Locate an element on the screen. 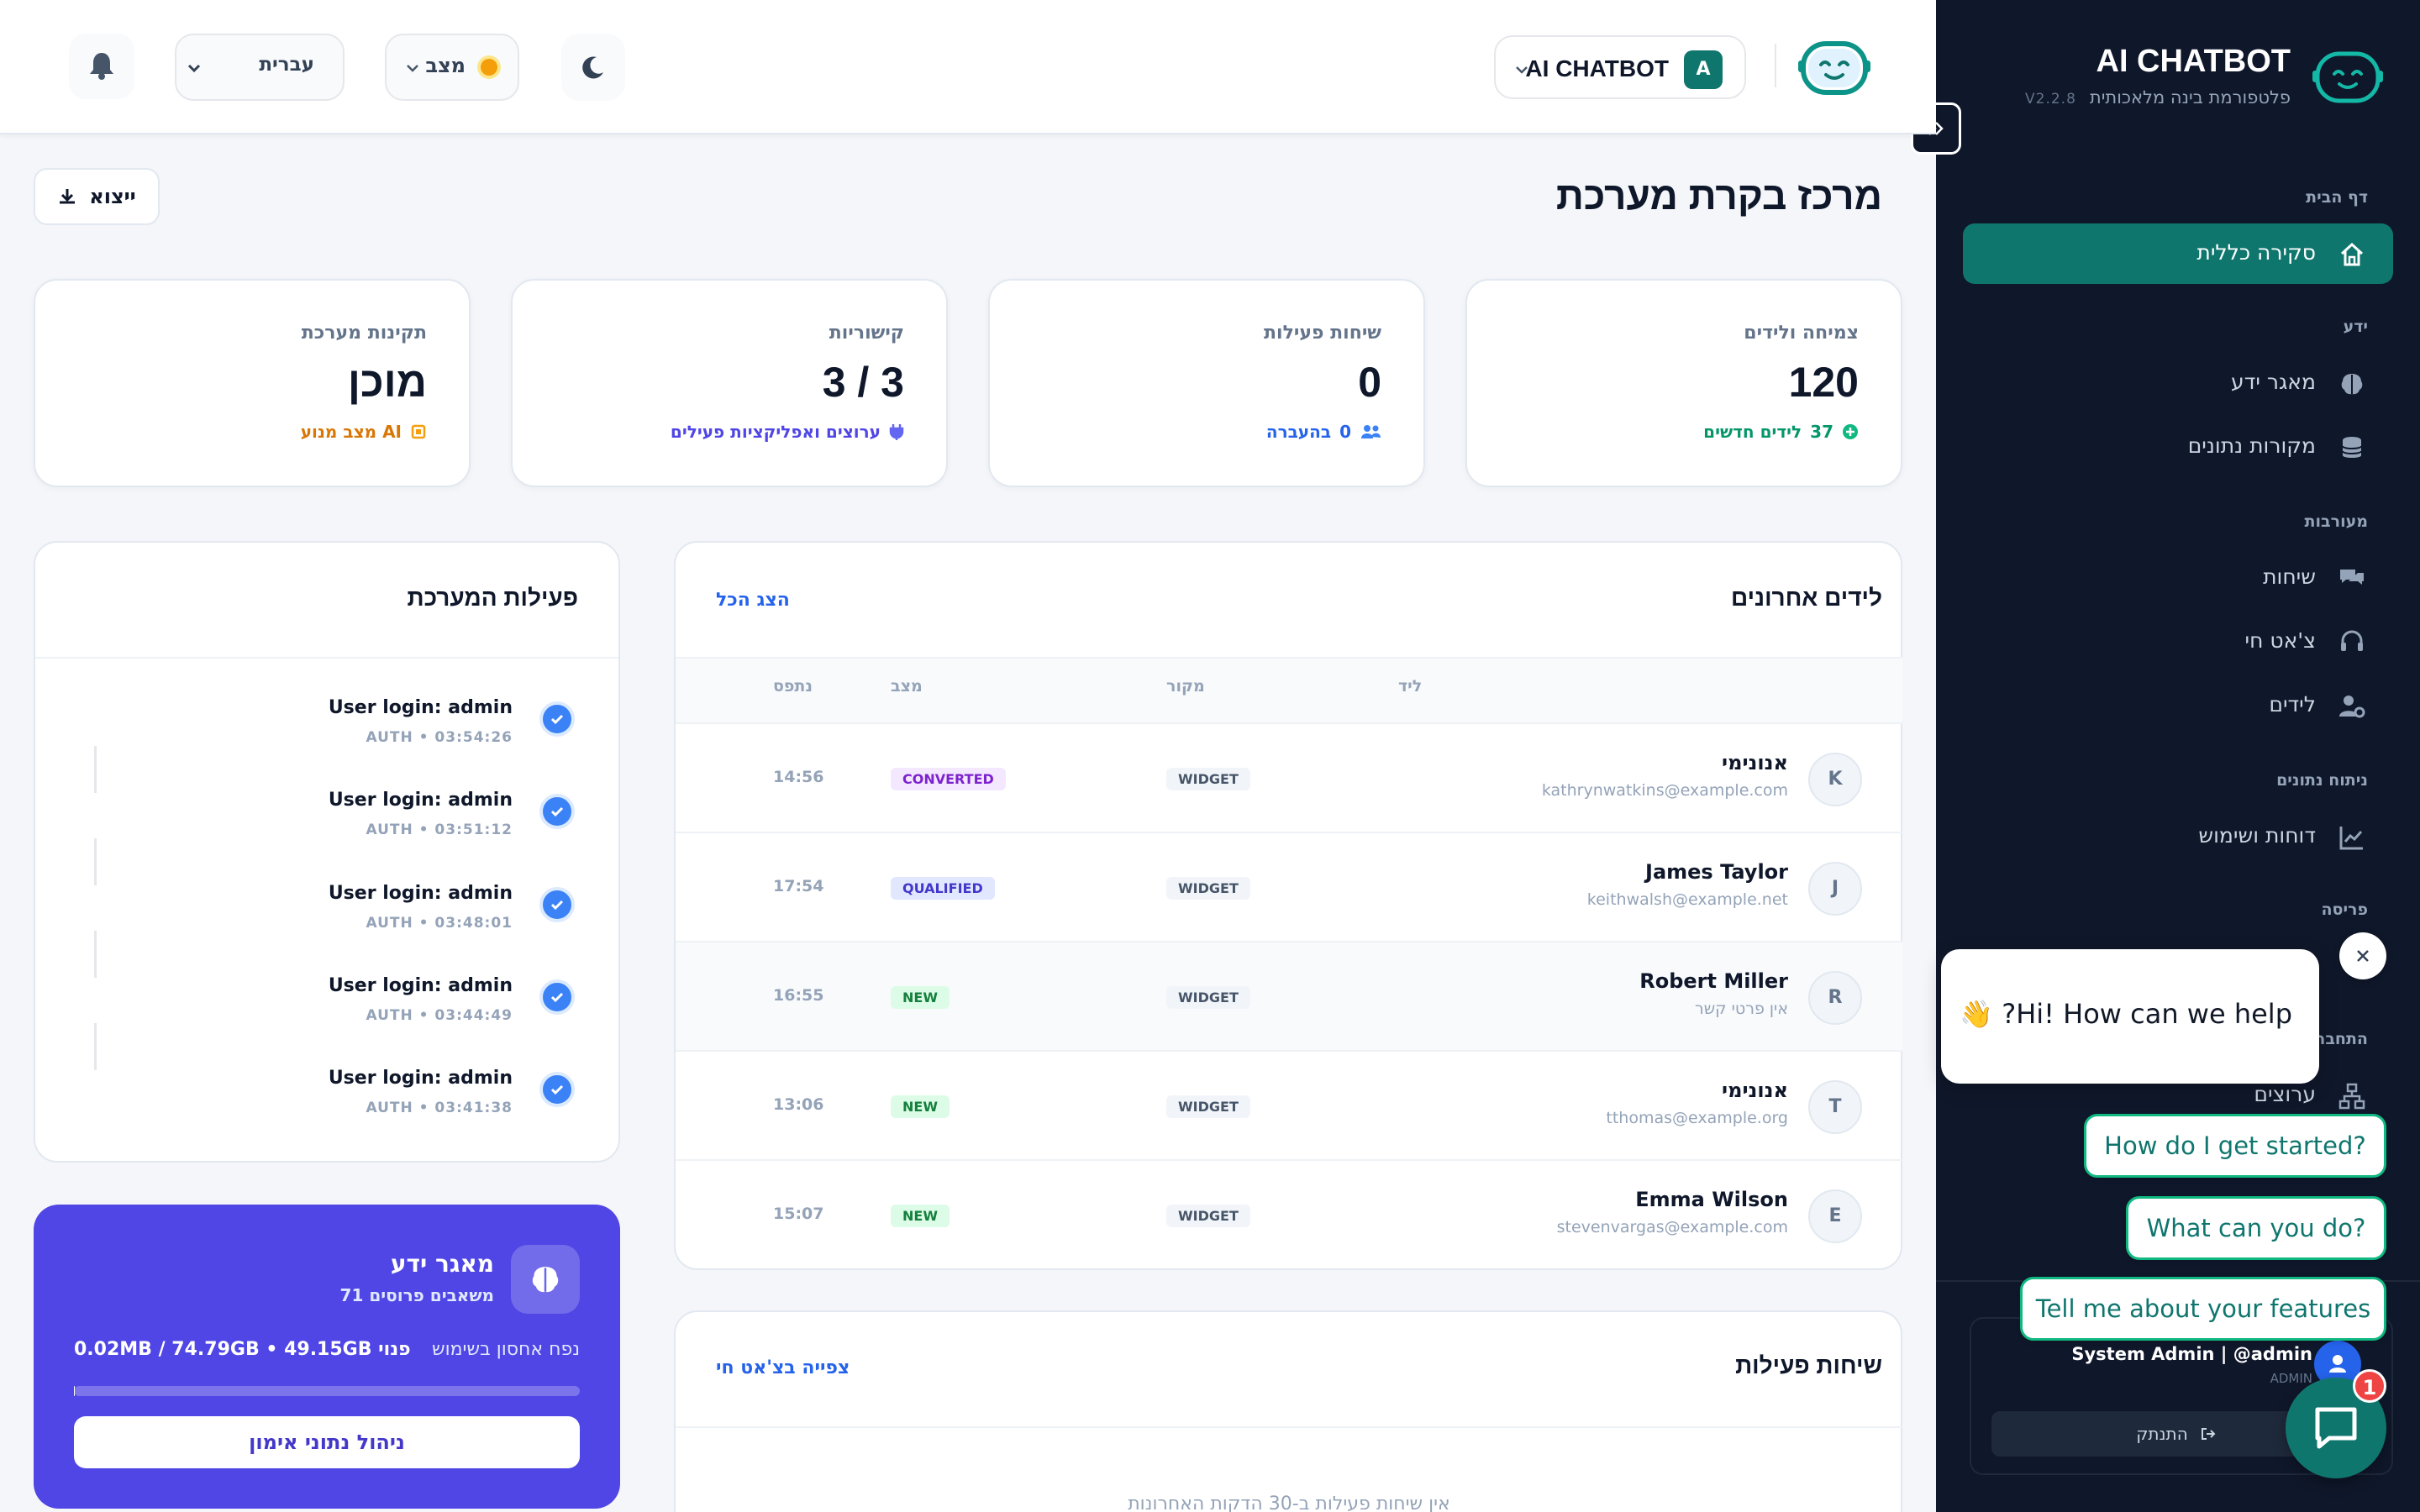 Image resolution: width=2420 pixels, height=1512 pixels. notifications-button is located at coordinates (101, 66).